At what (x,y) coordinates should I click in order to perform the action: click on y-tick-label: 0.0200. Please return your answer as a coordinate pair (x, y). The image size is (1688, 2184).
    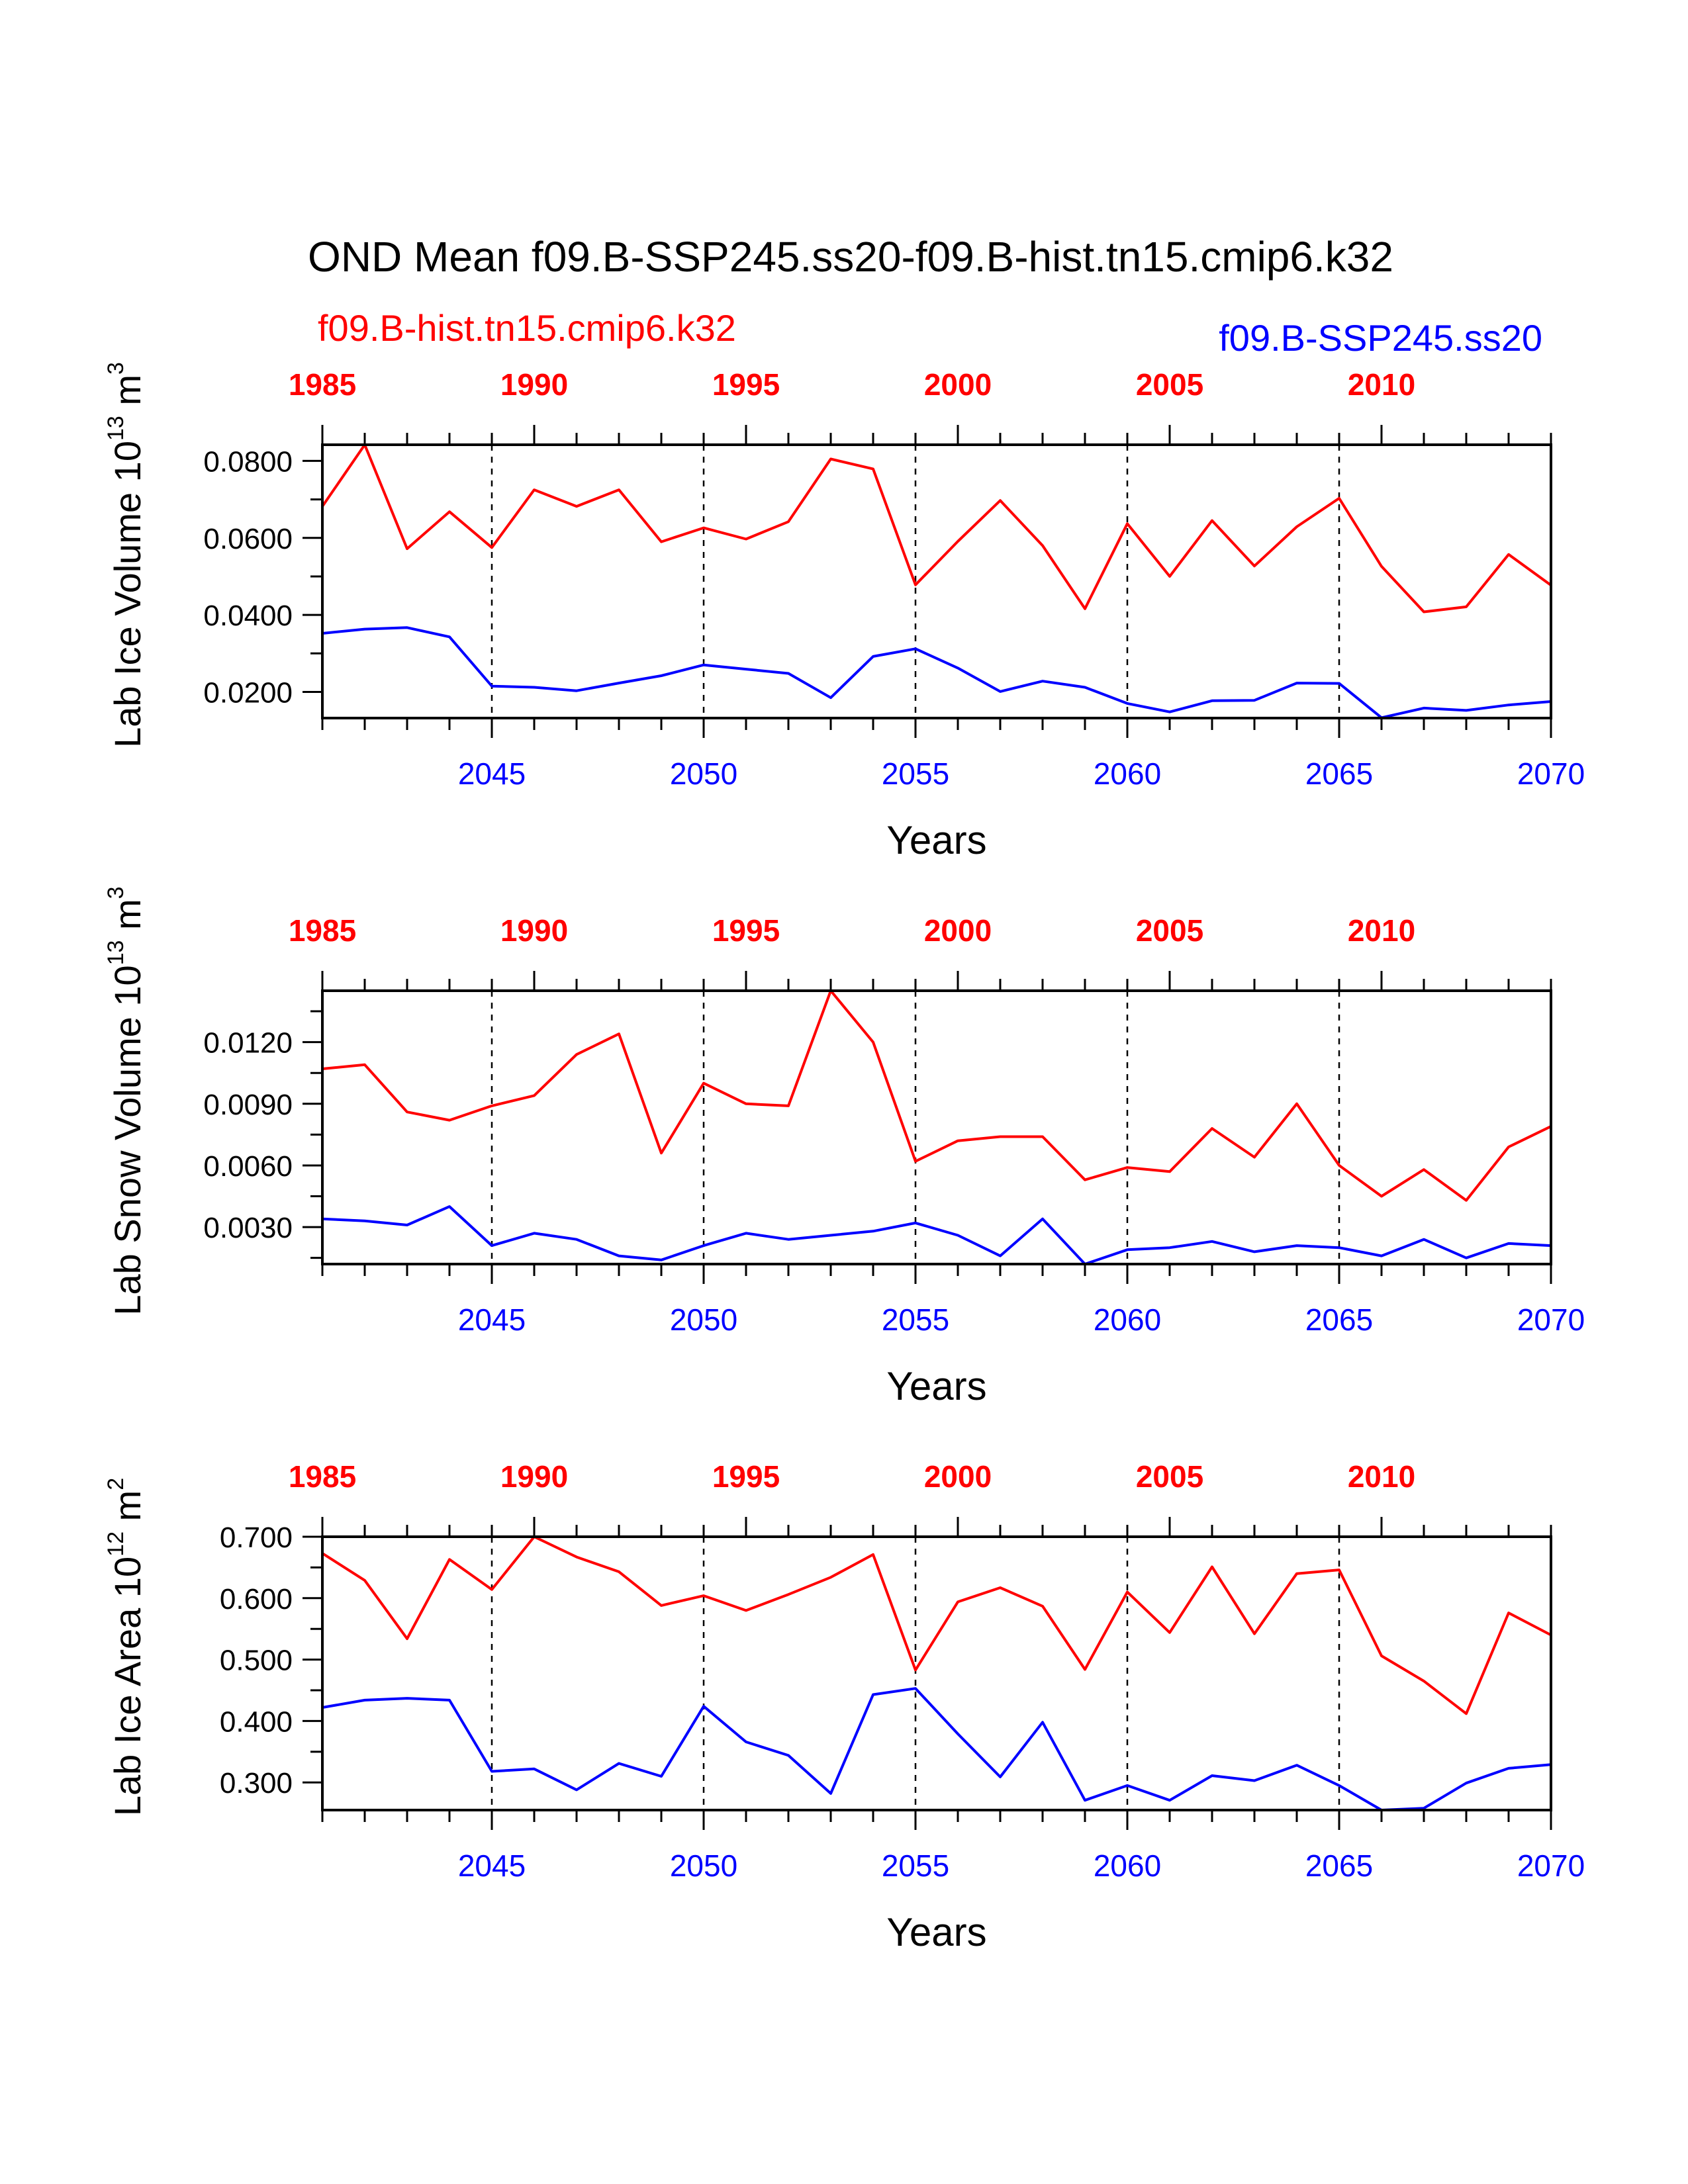
    Looking at the image, I should click on (248, 692).